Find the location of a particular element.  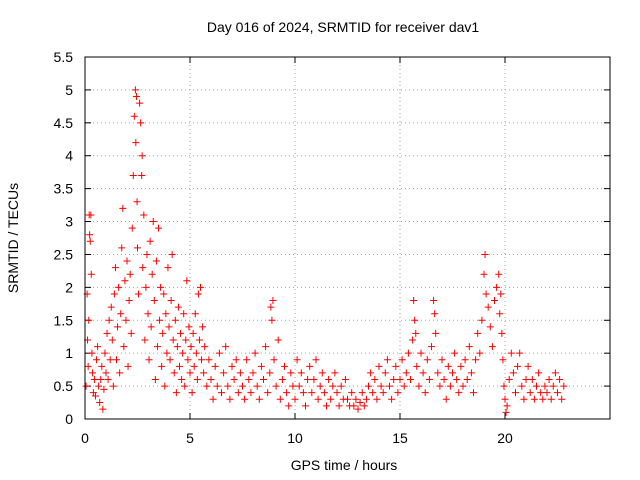

y-tick-label: 1 is located at coordinates (69, 353).